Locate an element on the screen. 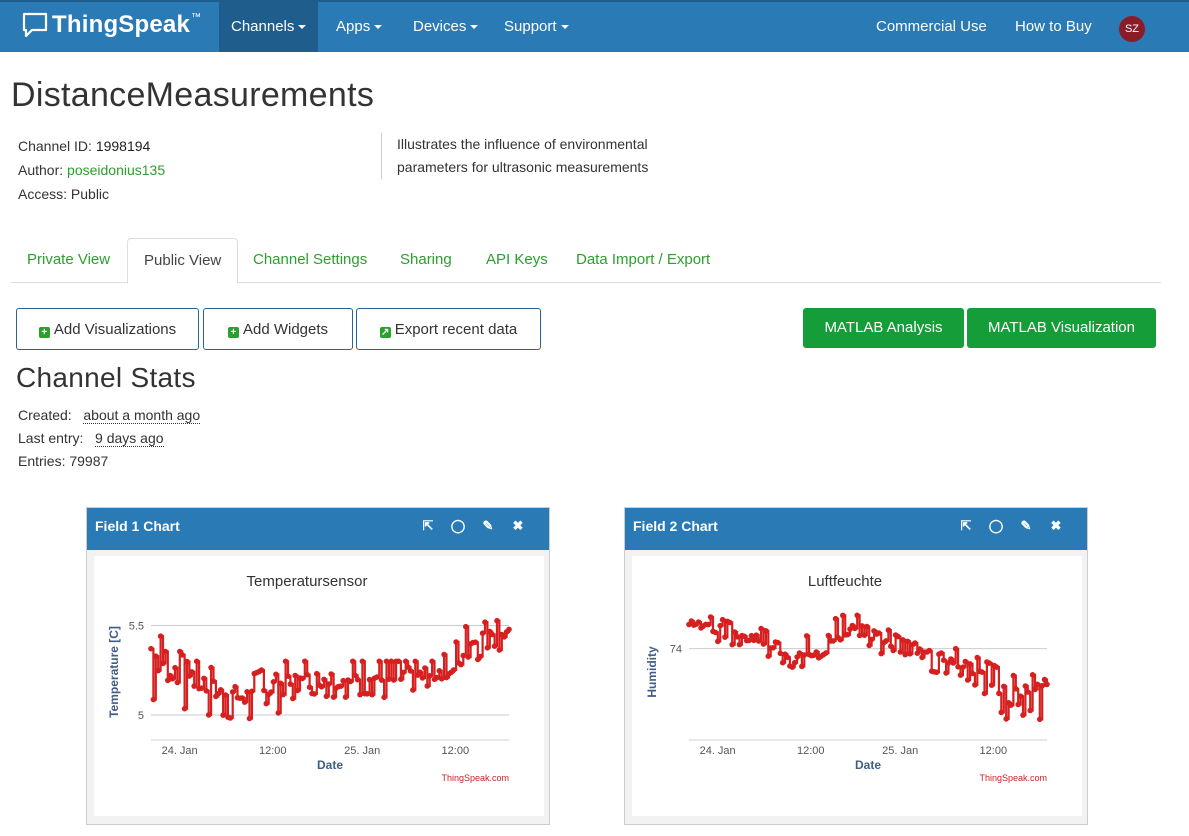 The height and width of the screenshot is (836, 1189). add-visualizations-button: + Add Visualizations is located at coordinates (107, 329).